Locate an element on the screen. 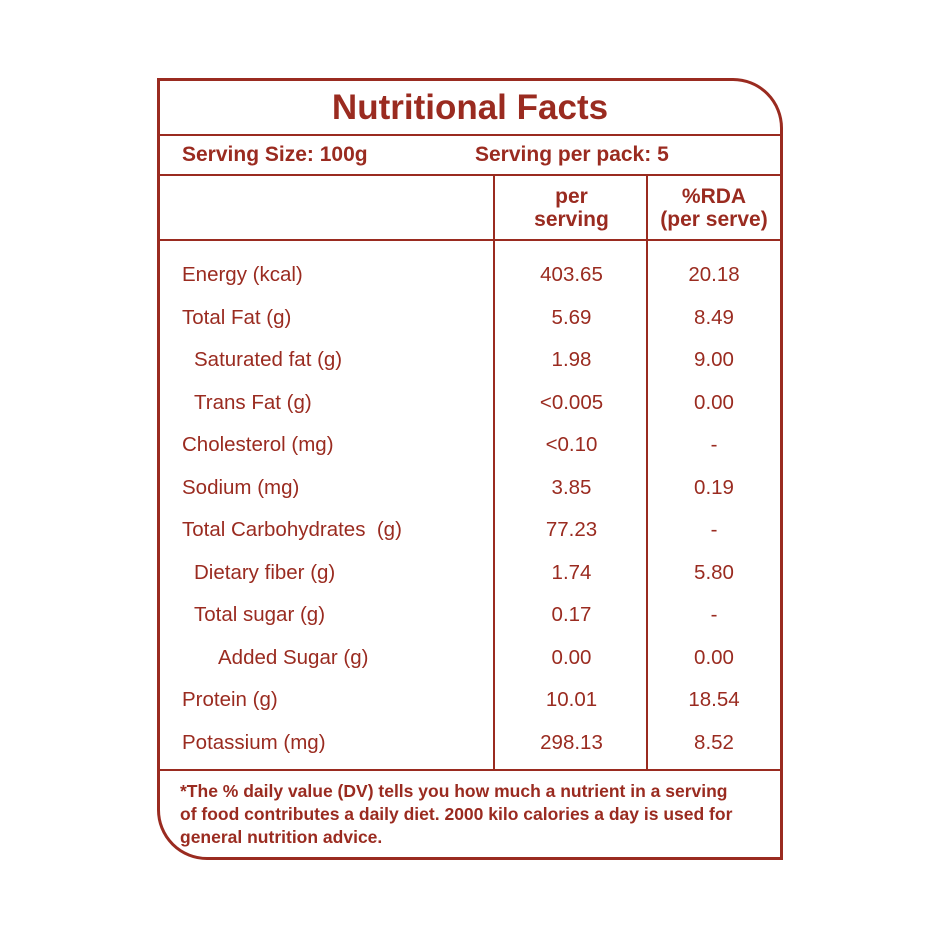 Image resolution: width=940 pixels, height=940 pixels. table-row: Dietary fiber (g) 1.74 5.80 is located at coordinates (470, 573).